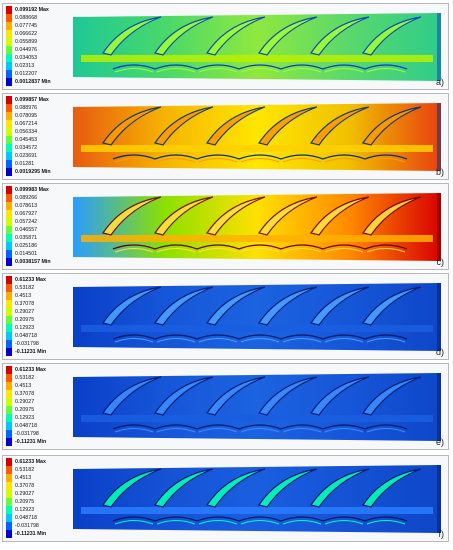  What do you see at coordinates (25, 410) in the screenshot?
I see `legend-value: 0.20975` at bounding box center [25, 410].